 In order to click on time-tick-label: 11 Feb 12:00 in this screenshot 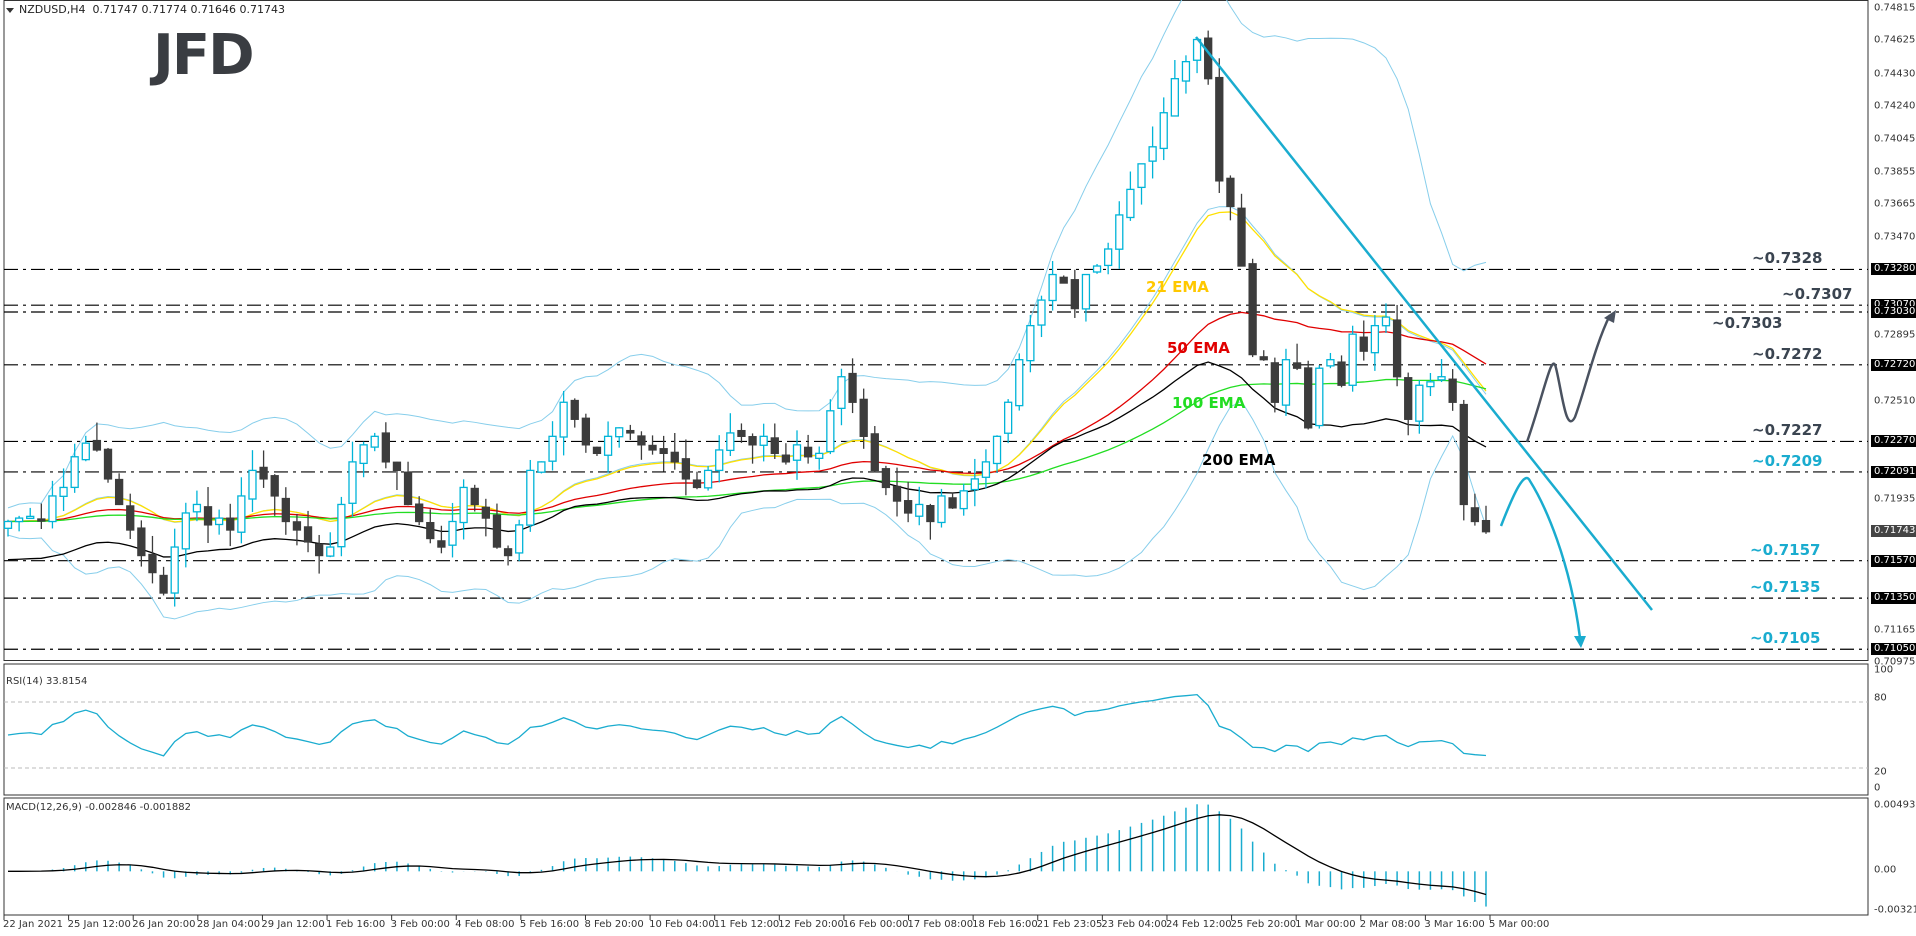, I will do `click(746, 924)`.